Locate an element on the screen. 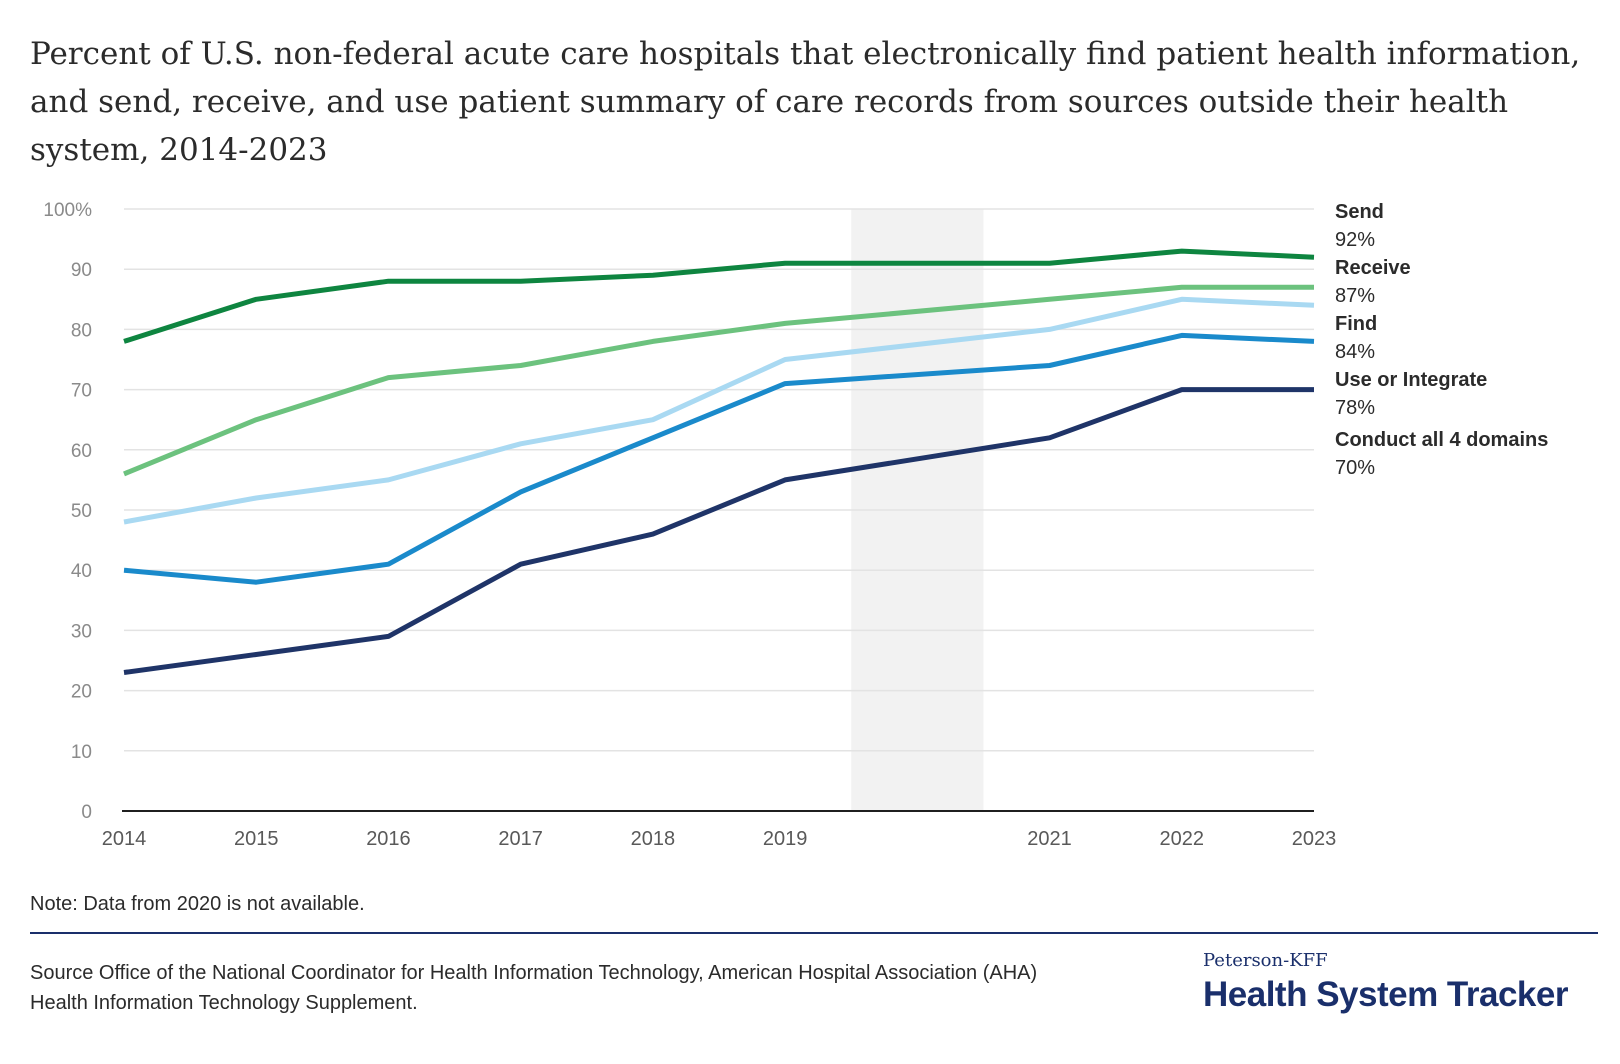 The width and height of the screenshot is (1620, 1064). logo-main-text: Health System Tracker is located at coordinates (1385, 994).